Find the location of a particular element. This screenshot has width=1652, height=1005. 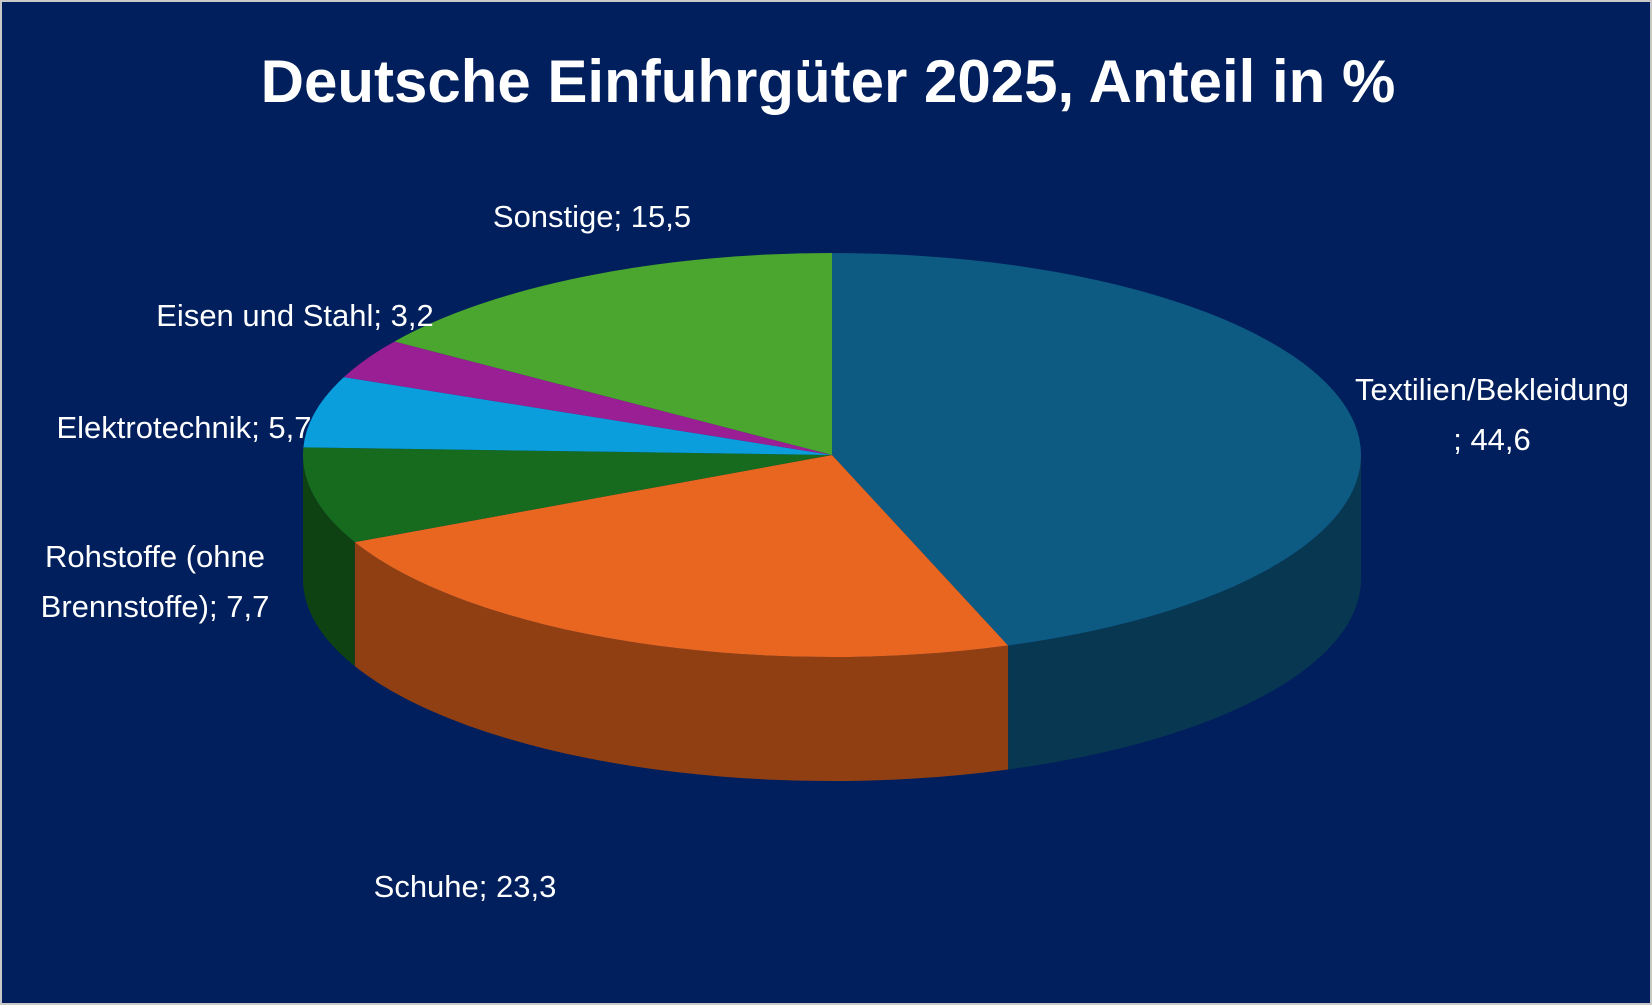

data-label-category: Schuhe is located at coordinates (426, 886).